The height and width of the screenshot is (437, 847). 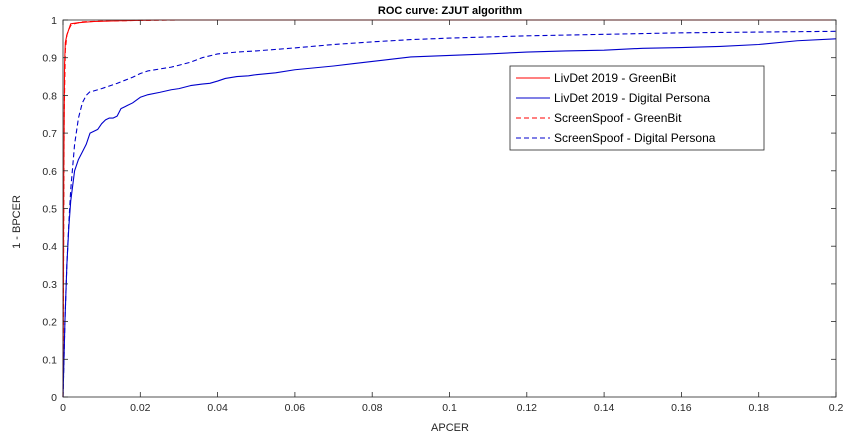 What do you see at coordinates (17, 222) in the screenshot?
I see `y-axis-label: 1 - BPCER` at bounding box center [17, 222].